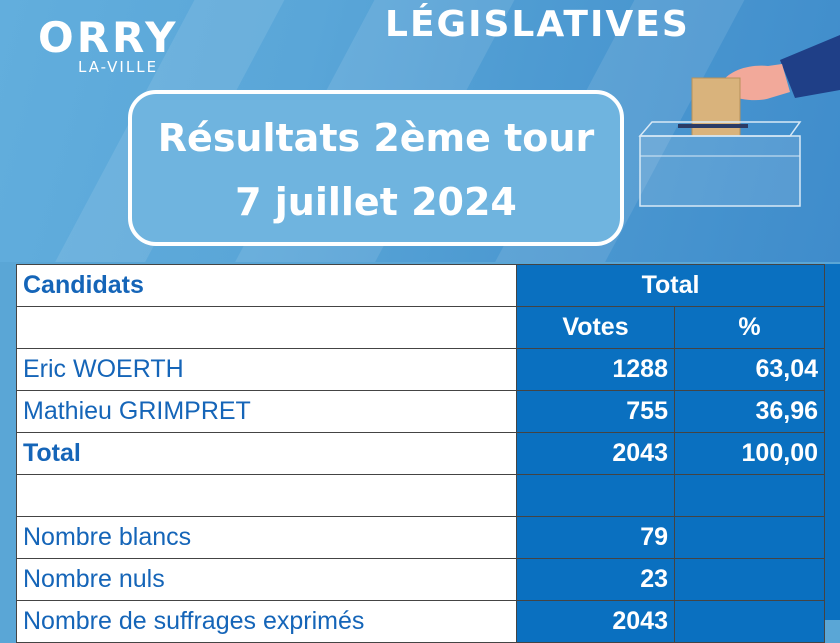 The width and height of the screenshot is (840, 643). I want to click on candidate-votes: 755, so click(595, 411).